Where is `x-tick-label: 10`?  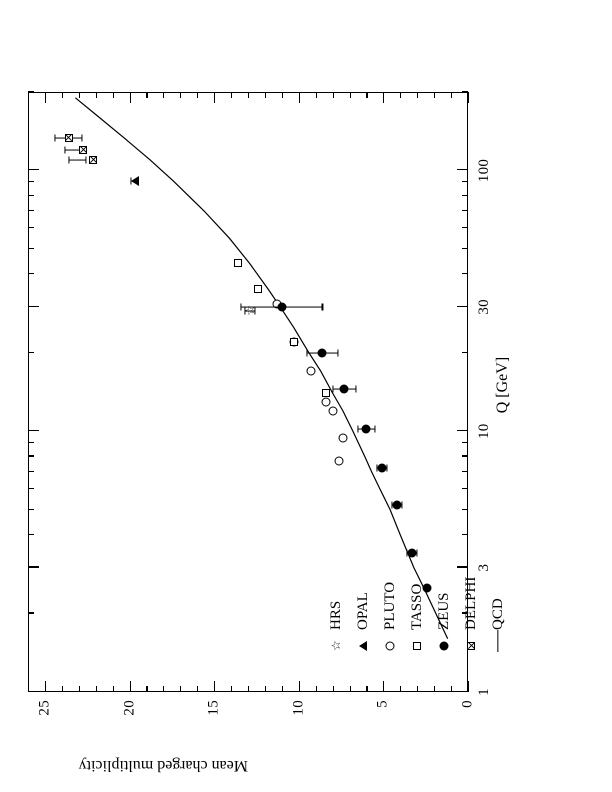
x-tick-label: 10 is located at coordinates (484, 431).